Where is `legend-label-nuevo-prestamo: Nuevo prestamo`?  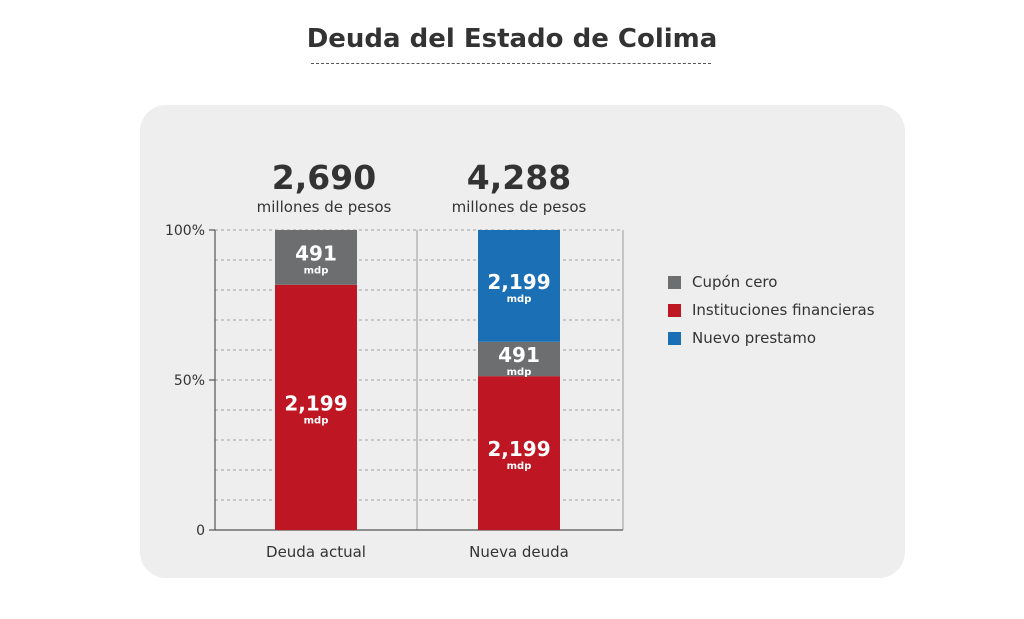
legend-label-nuevo-prestamo: Nuevo prestamo is located at coordinates (754, 338).